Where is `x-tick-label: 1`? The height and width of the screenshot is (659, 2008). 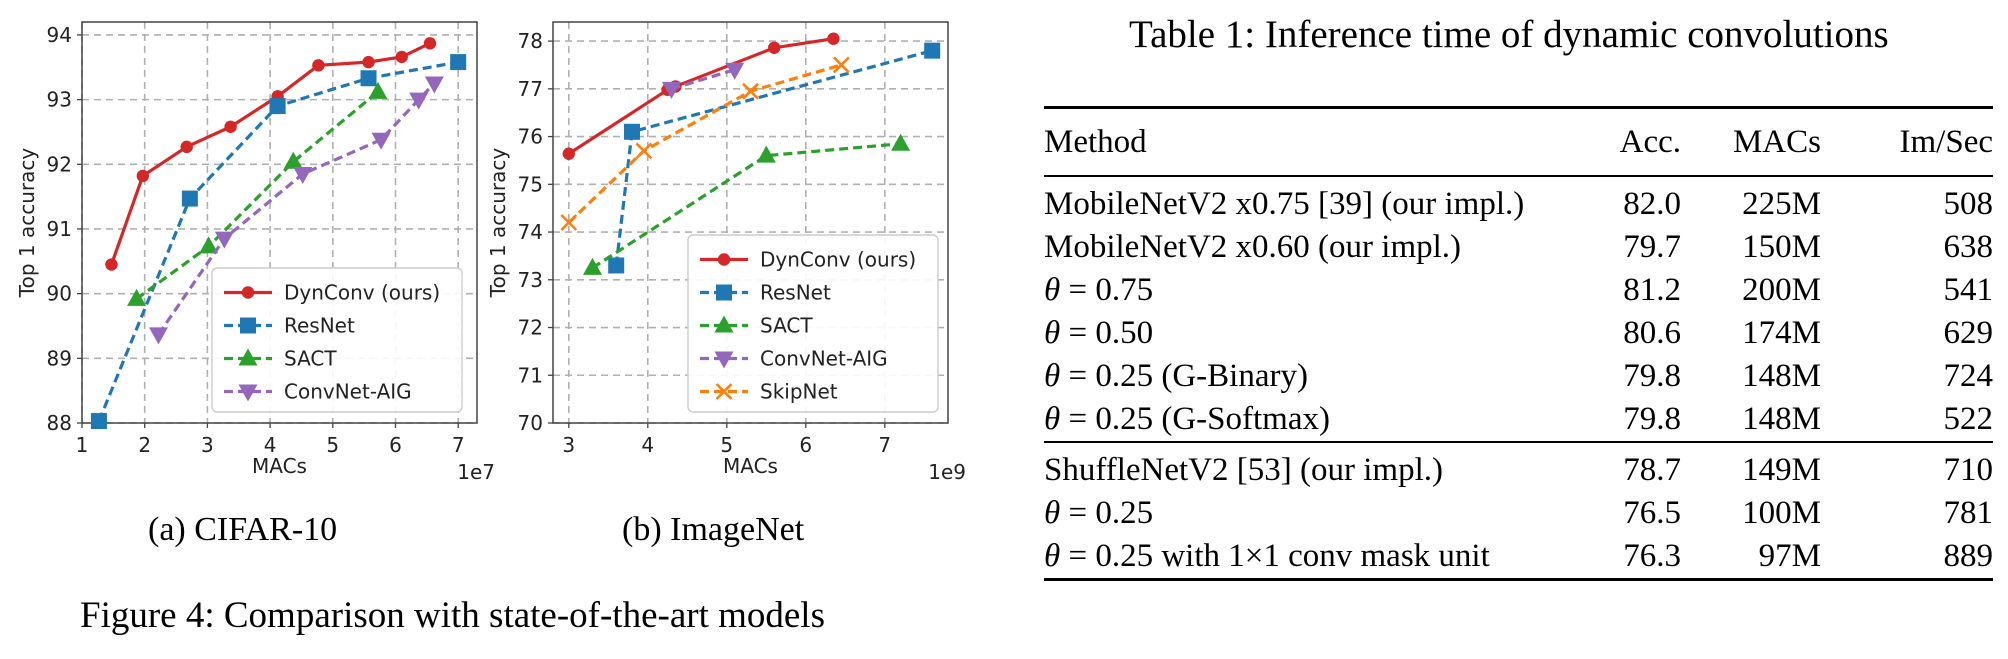
x-tick-label: 1 is located at coordinates (82, 445).